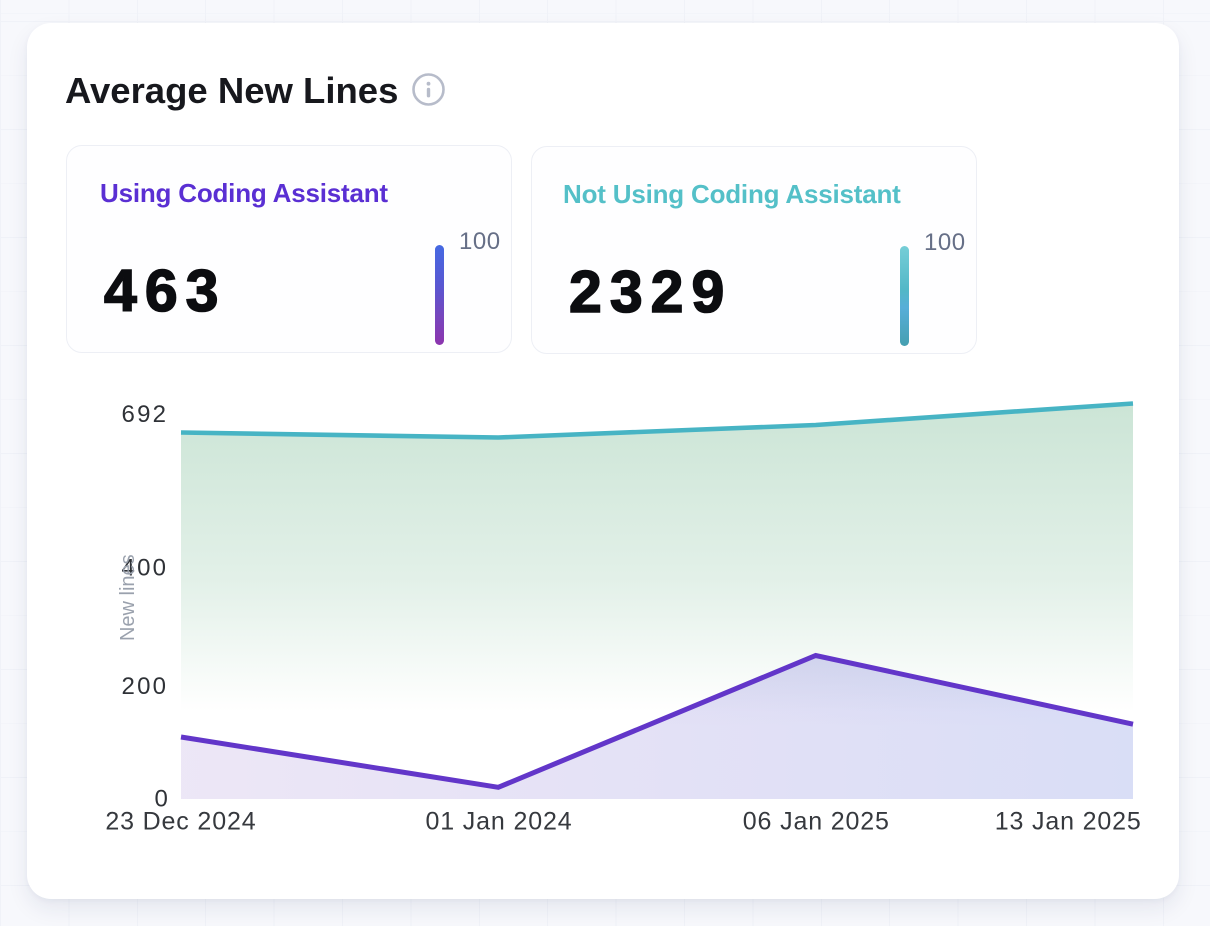 Image resolution: width=1210 pixels, height=926 pixels. I want to click on svg-text: 692, so click(145, 414).